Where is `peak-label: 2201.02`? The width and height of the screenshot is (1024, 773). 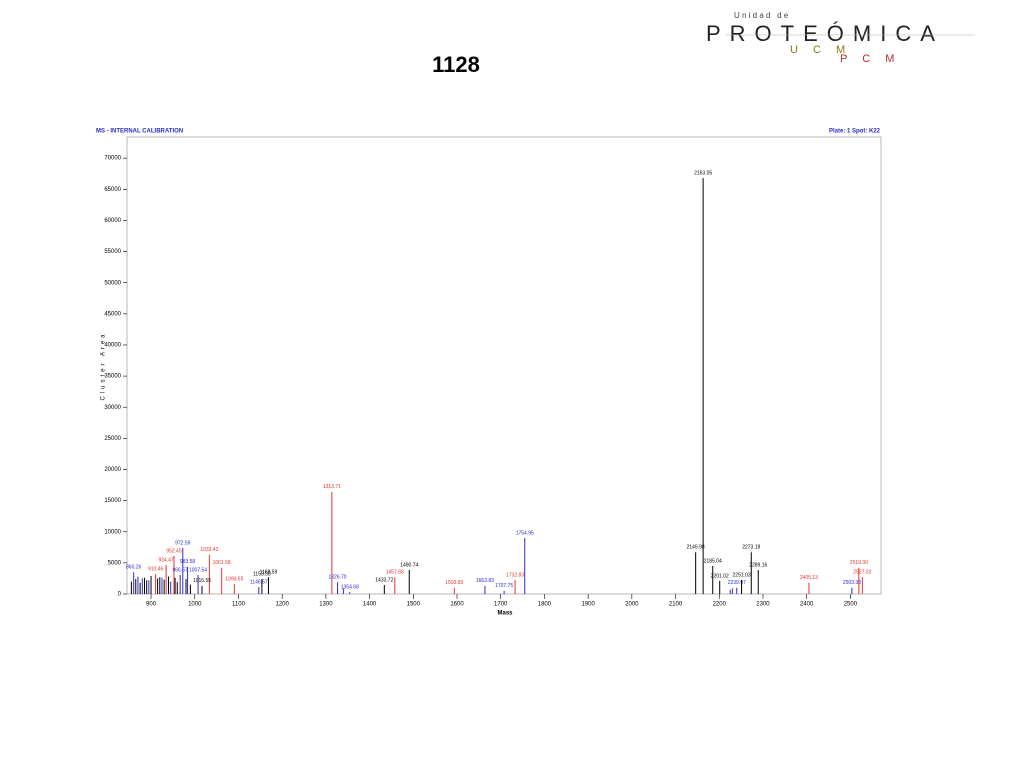
peak-label: 2201.02 is located at coordinates (720, 576).